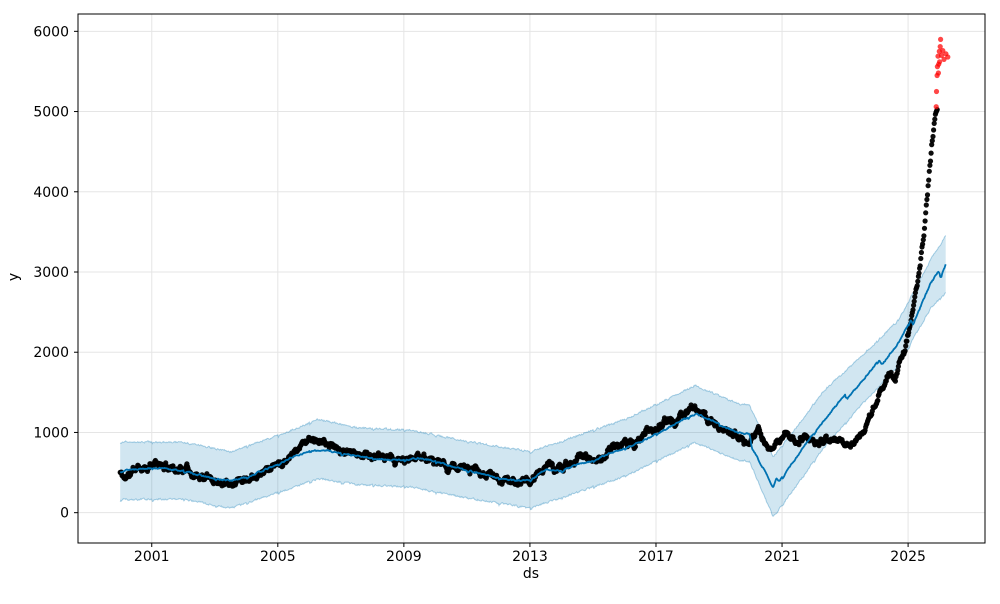 This screenshot has height=604, width=1000. What do you see at coordinates (64, 514) in the screenshot?
I see `y-tick-label: 0` at bounding box center [64, 514].